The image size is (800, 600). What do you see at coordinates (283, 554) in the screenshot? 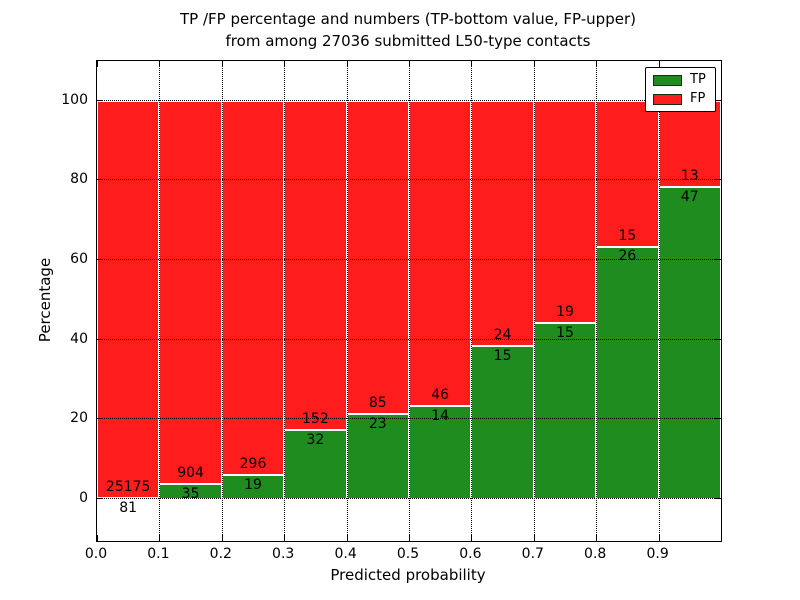
I see `x-tick-label-0.3: 0.3` at bounding box center [283, 554].